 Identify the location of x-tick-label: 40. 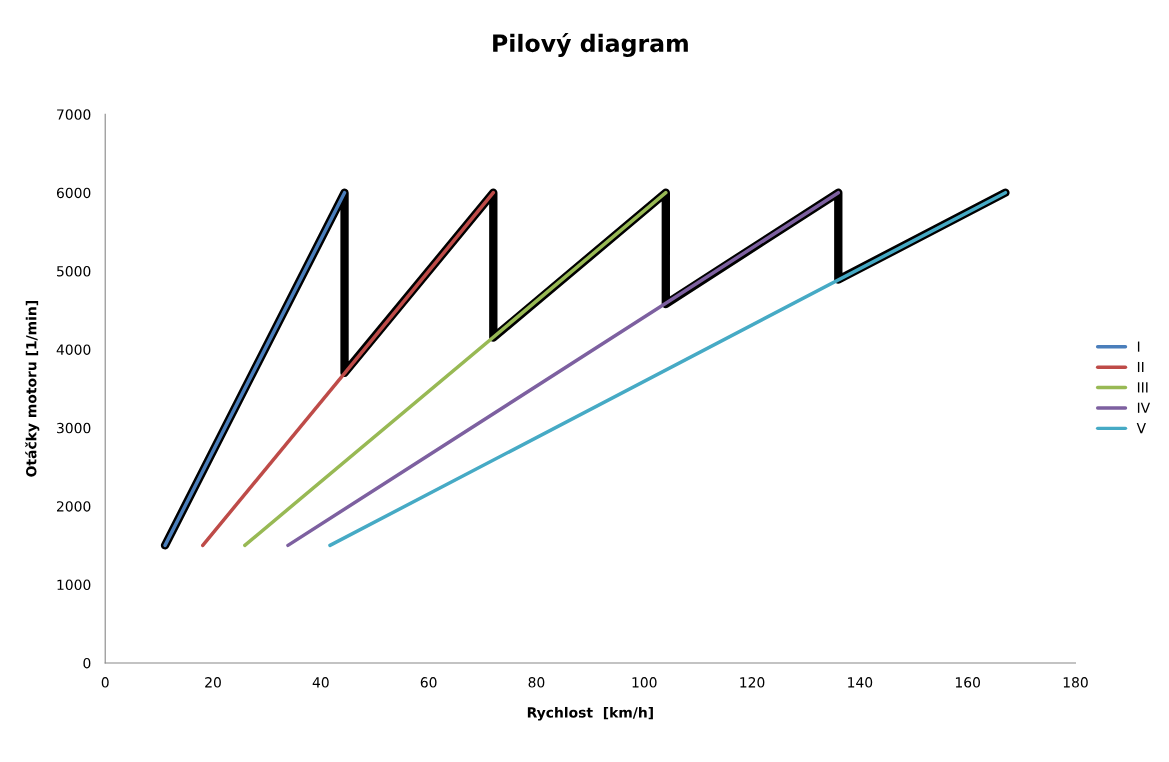
(320, 682).